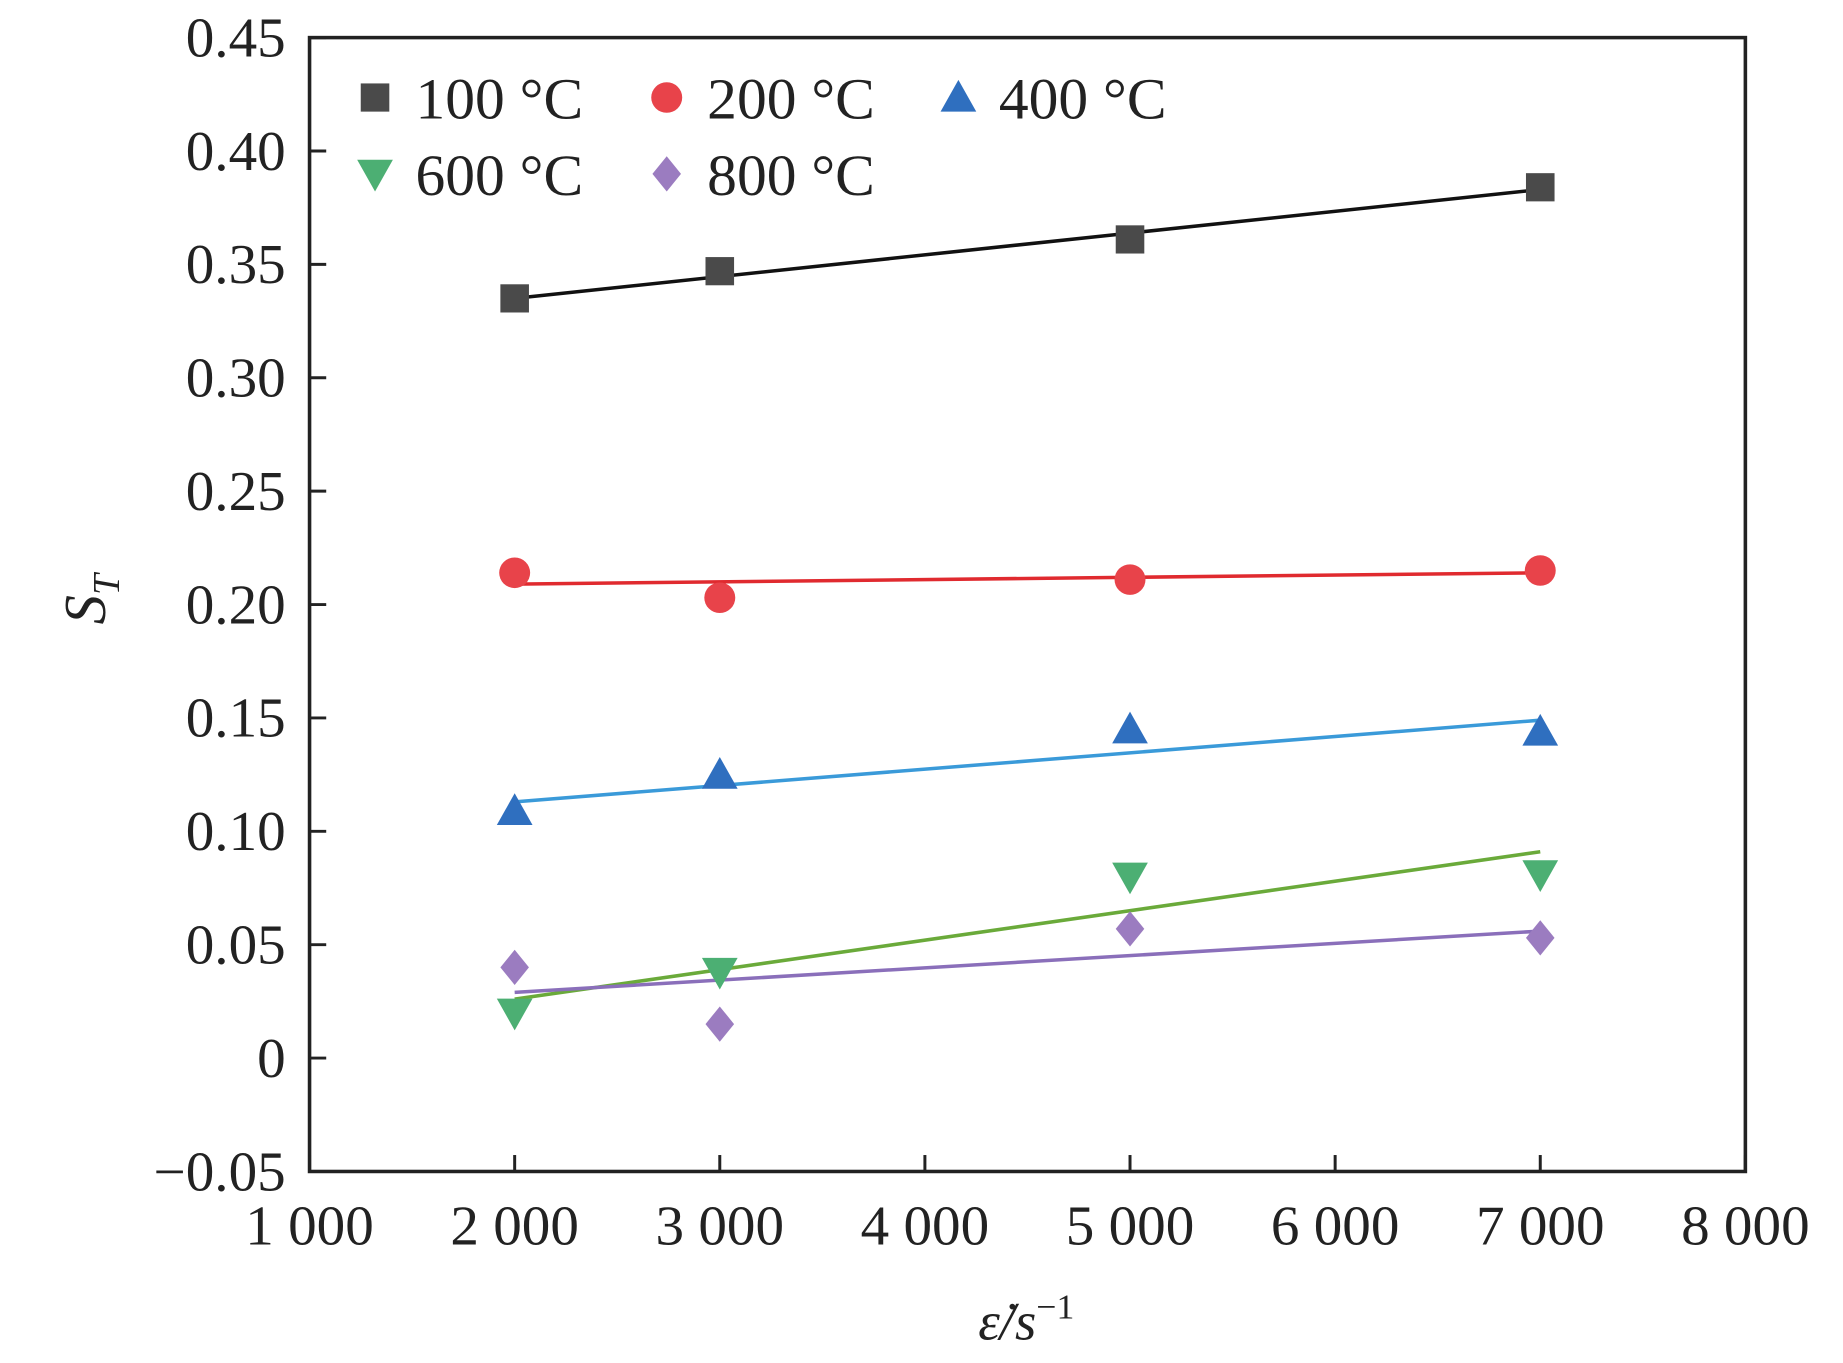 Image resolution: width=1843 pixels, height=1363 pixels. Describe the element at coordinates (667, 97) in the screenshot. I see `legend-marker-circle` at that location.